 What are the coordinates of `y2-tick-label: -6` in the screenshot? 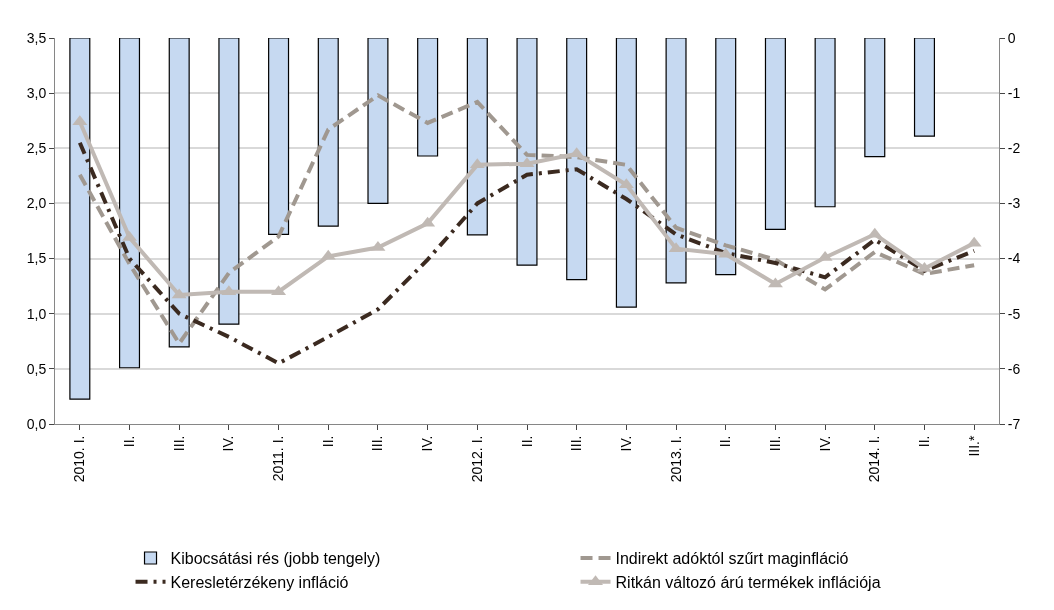 It's located at (1014, 368).